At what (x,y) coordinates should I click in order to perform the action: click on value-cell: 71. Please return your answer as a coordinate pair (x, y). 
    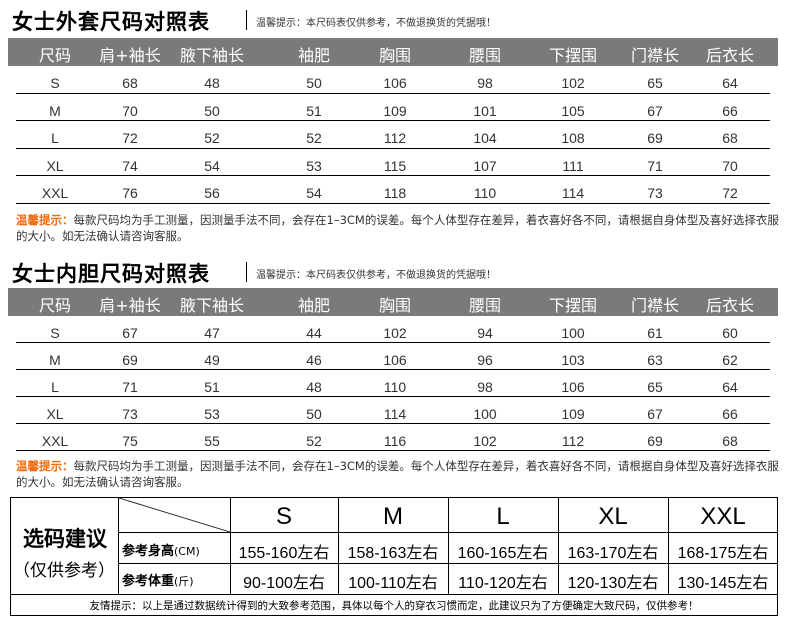
    Looking at the image, I should click on (655, 165).